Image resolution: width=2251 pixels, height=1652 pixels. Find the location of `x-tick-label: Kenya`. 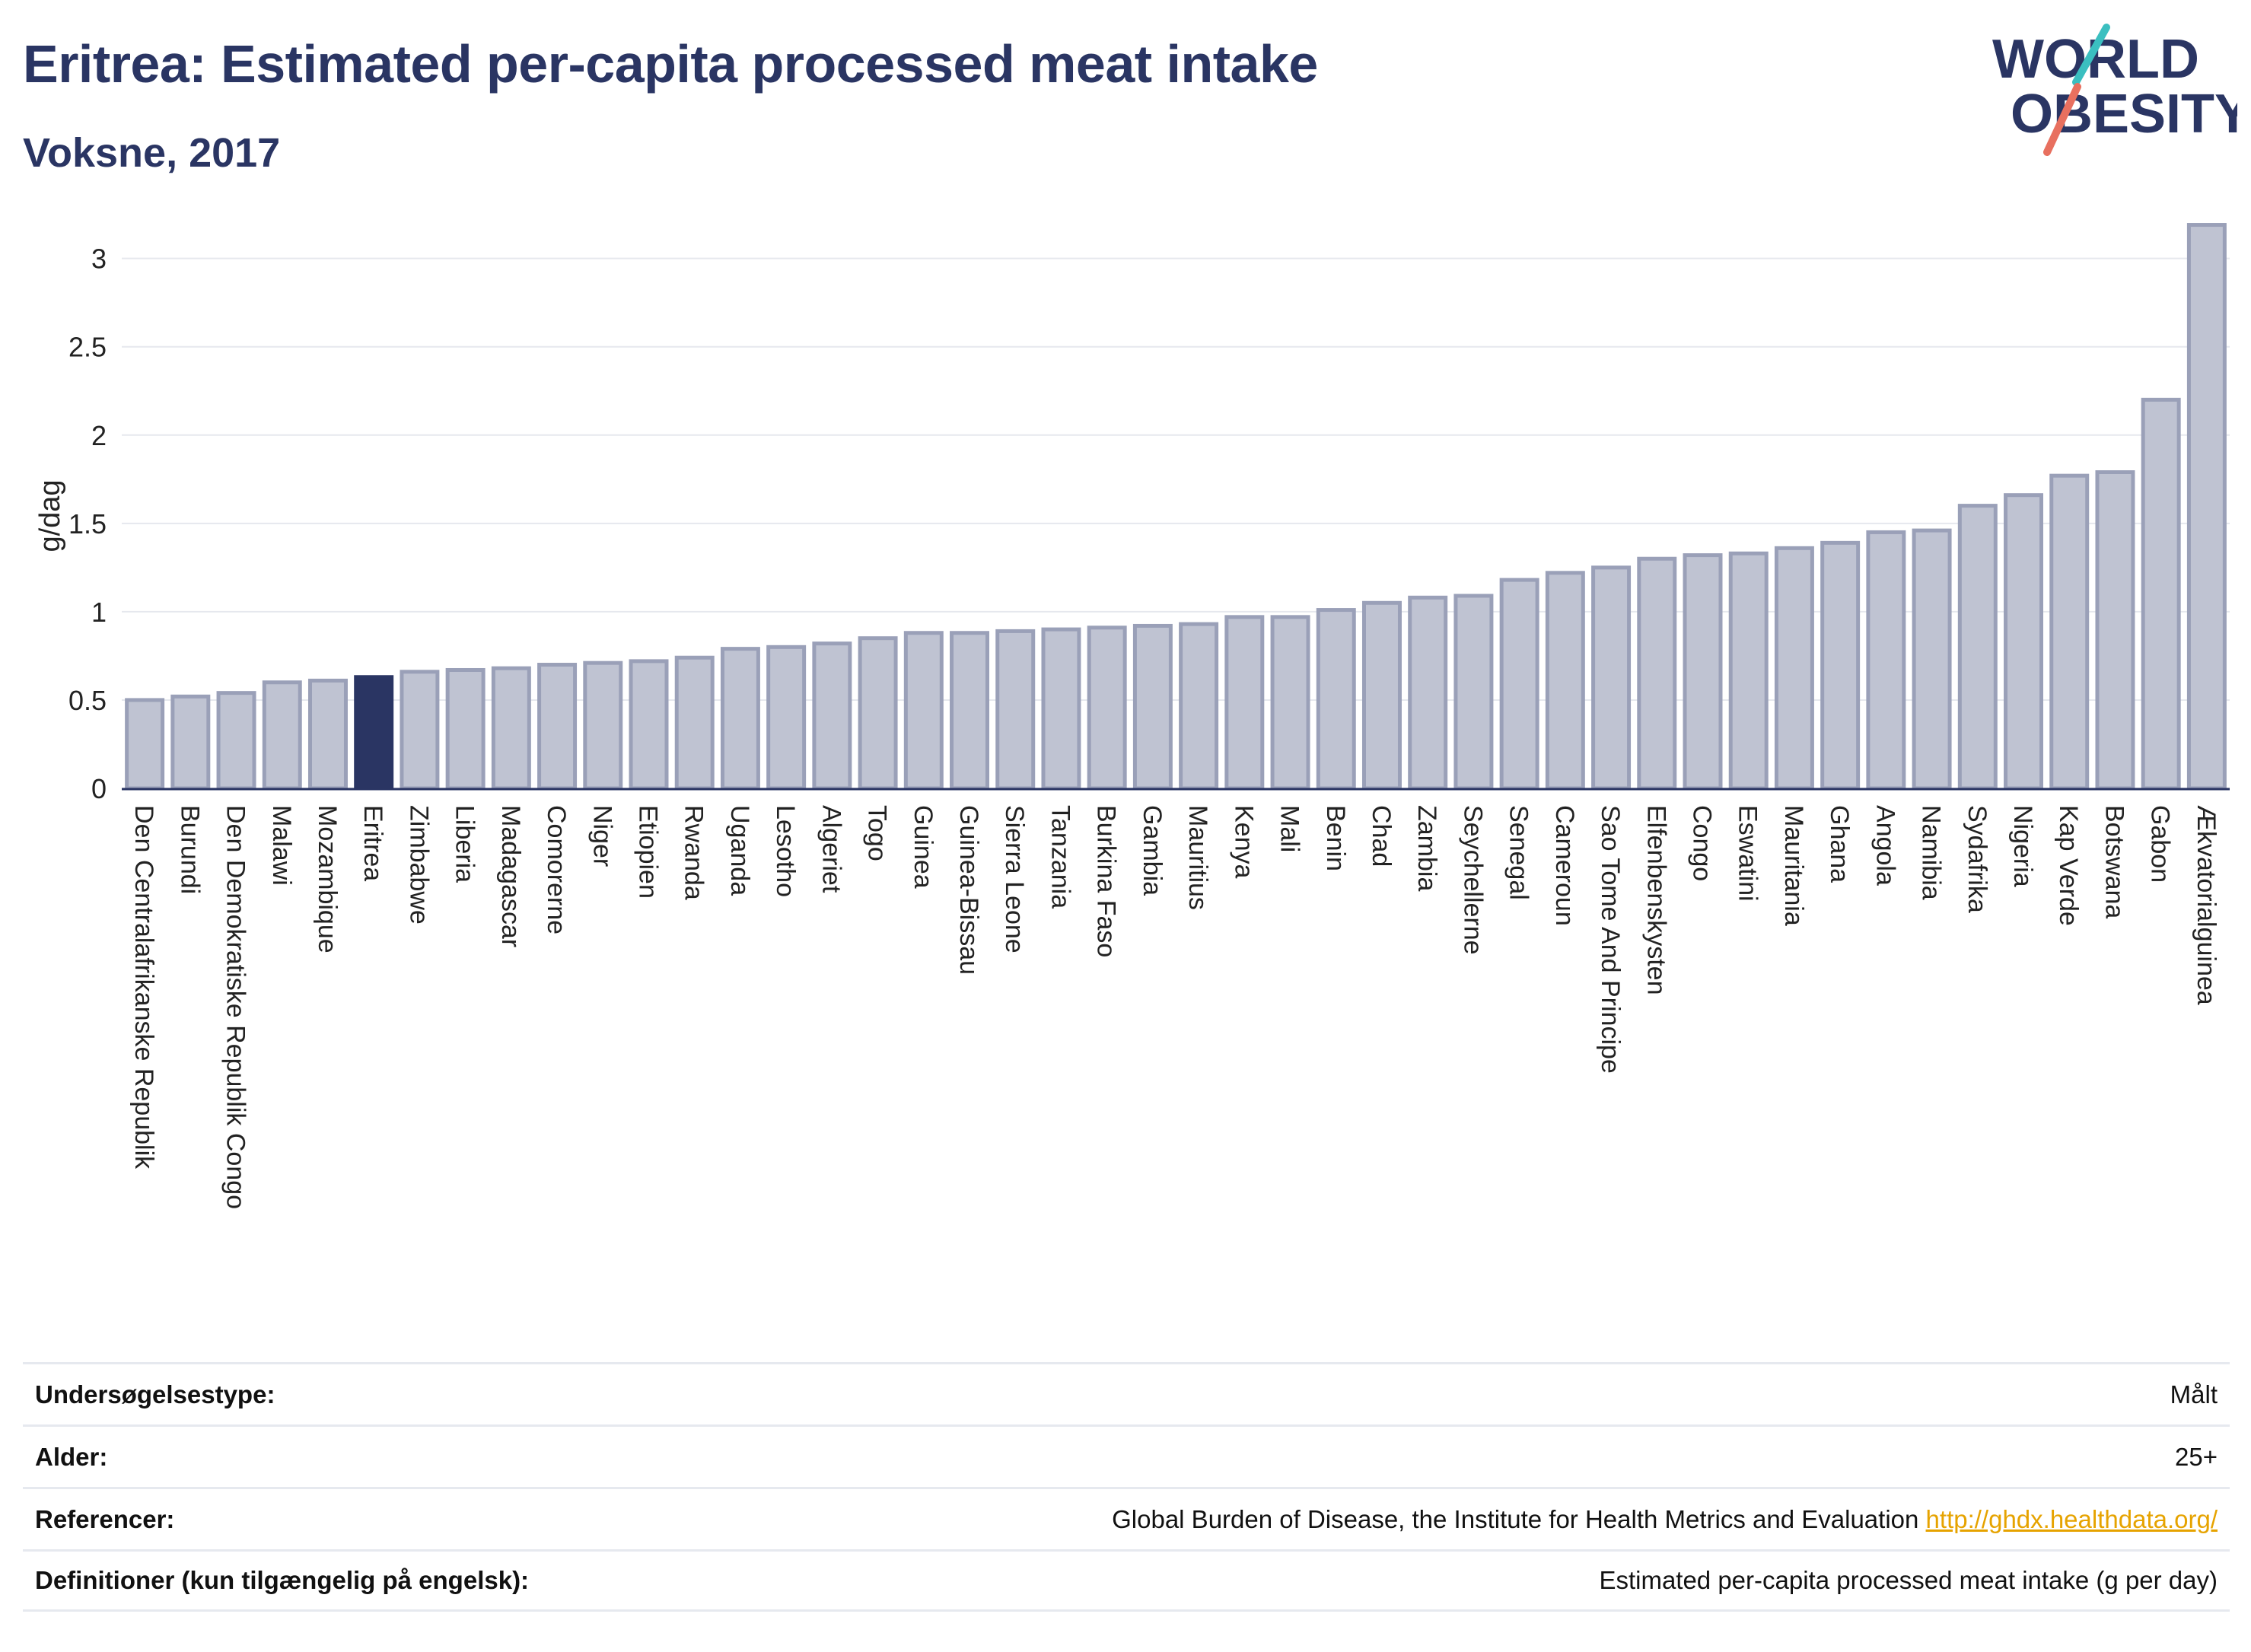

x-tick-label: Kenya is located at coordinates (1243, 841).